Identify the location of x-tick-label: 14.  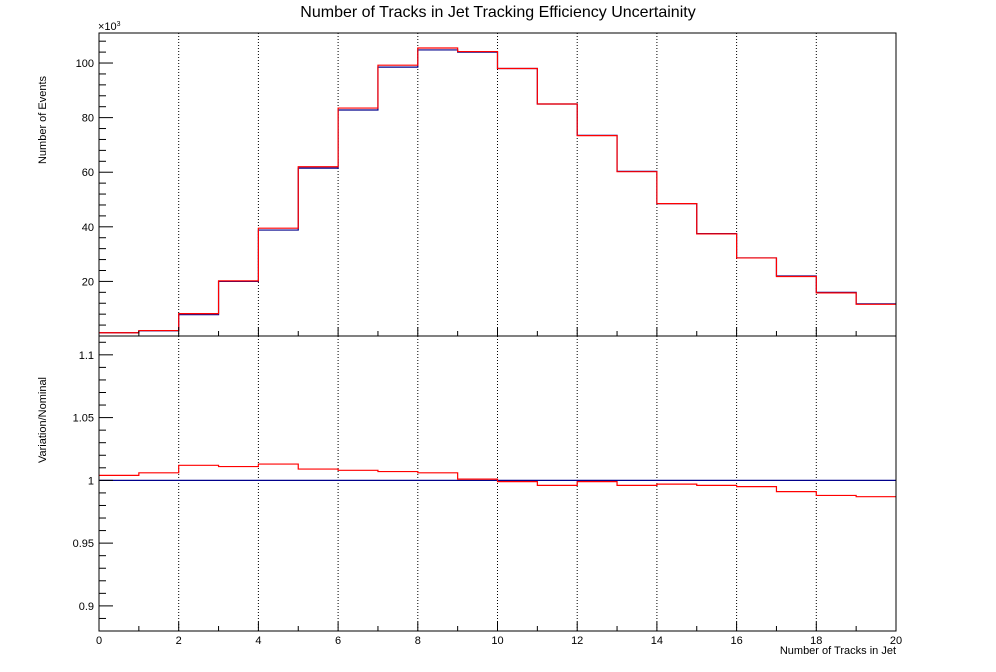
(657, 641).